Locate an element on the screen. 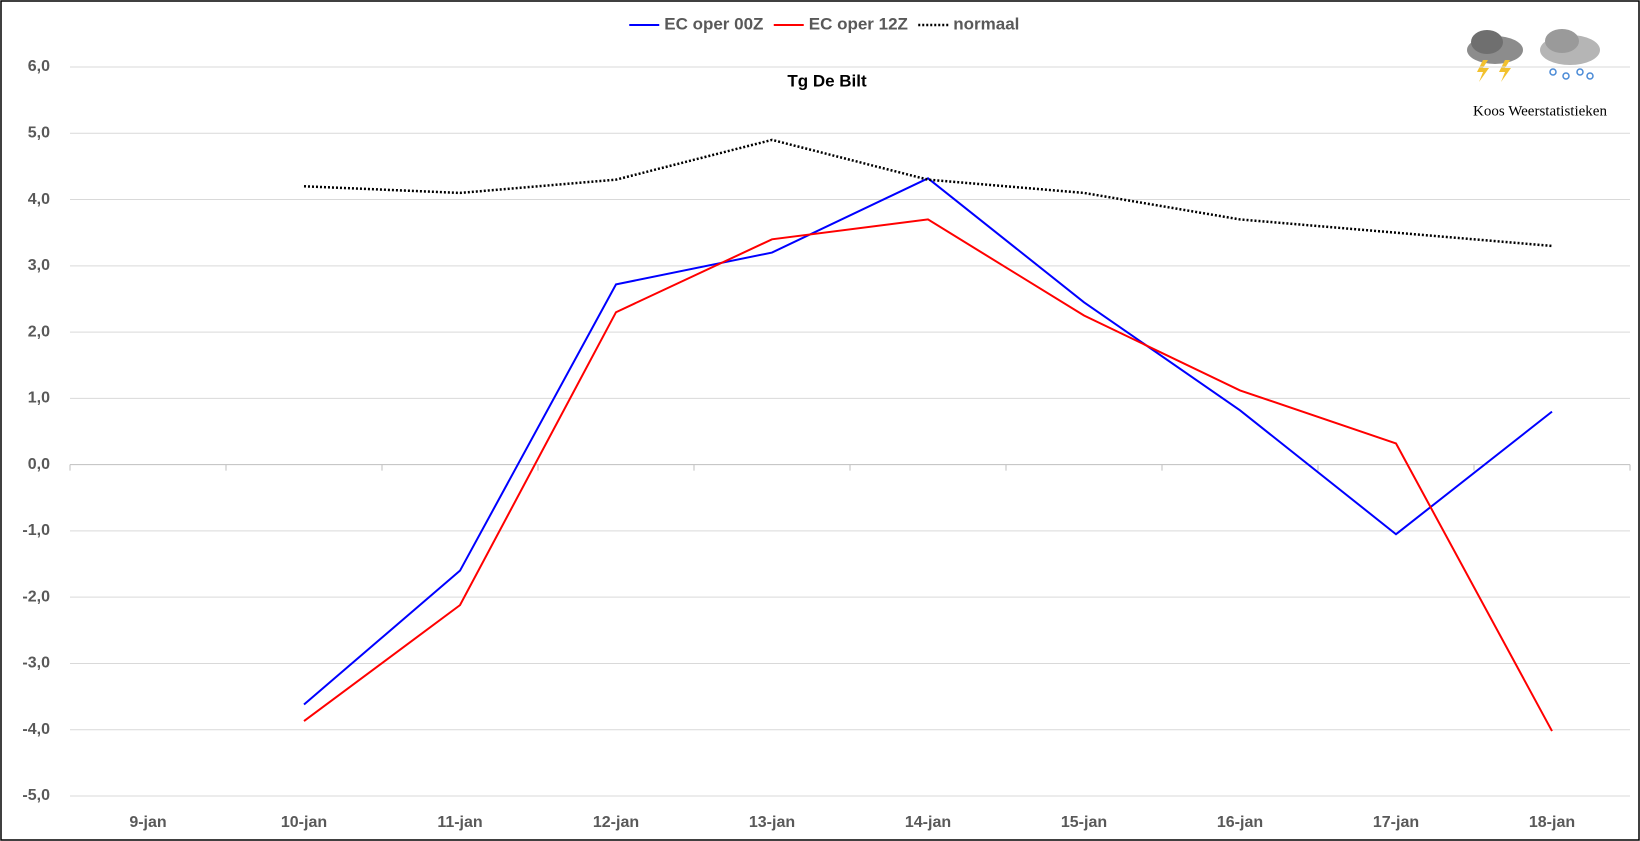  y-tick-label: -1,0 is located at coordinates (36, 530).